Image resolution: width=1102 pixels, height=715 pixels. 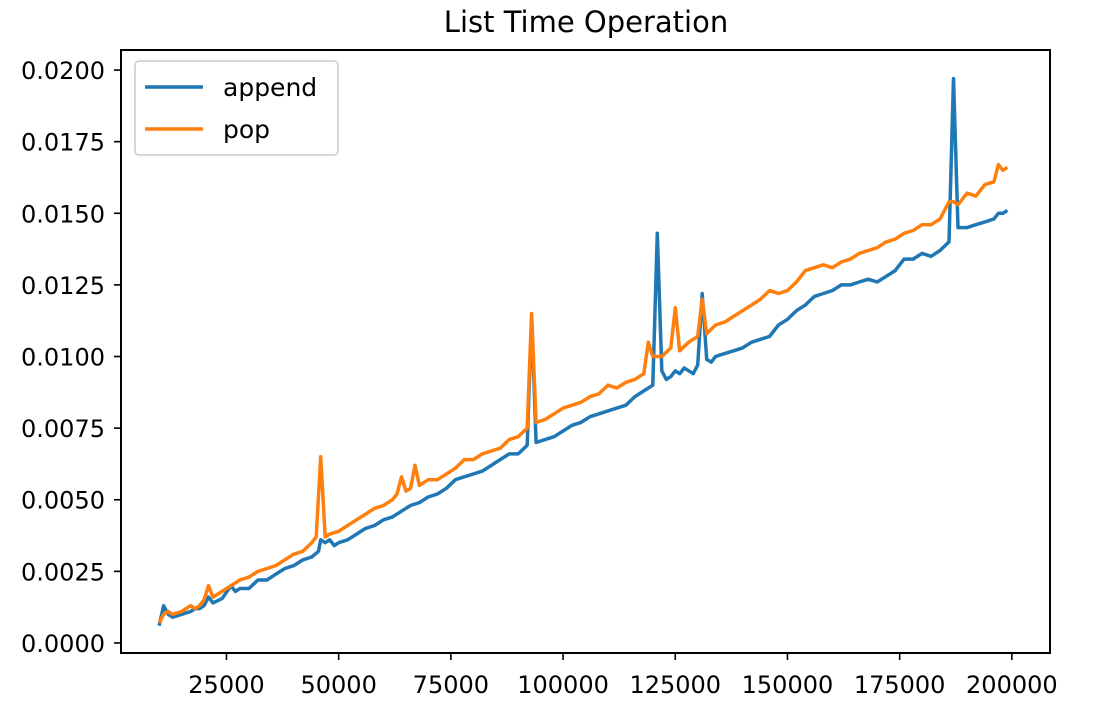 What do you see at coordinates (338, 685) in the screenshot?
I see `x-tick-label: 50000` at bounding box center [338, 685].